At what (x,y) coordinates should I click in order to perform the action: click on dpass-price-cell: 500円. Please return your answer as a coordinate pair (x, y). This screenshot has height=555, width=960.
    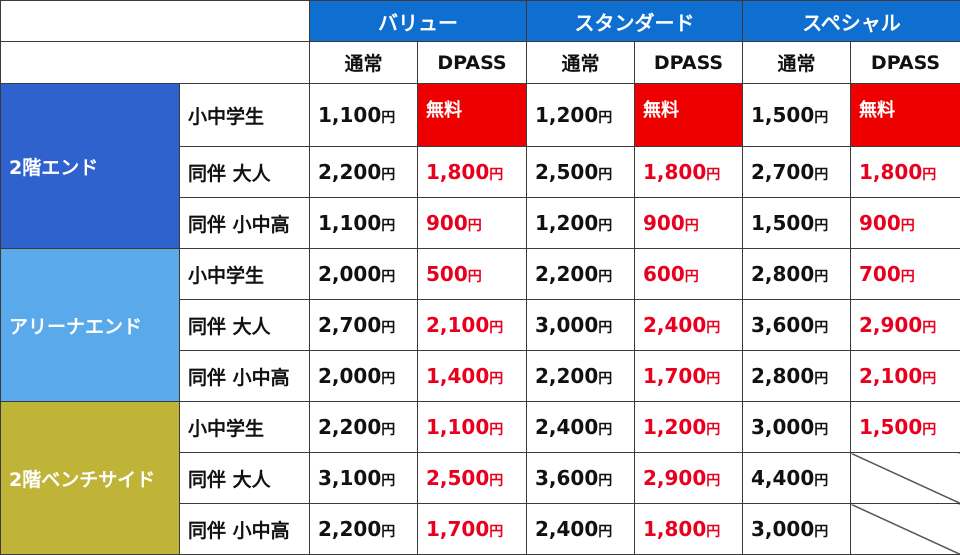
    Looking at the image, I should click on (472, 274).